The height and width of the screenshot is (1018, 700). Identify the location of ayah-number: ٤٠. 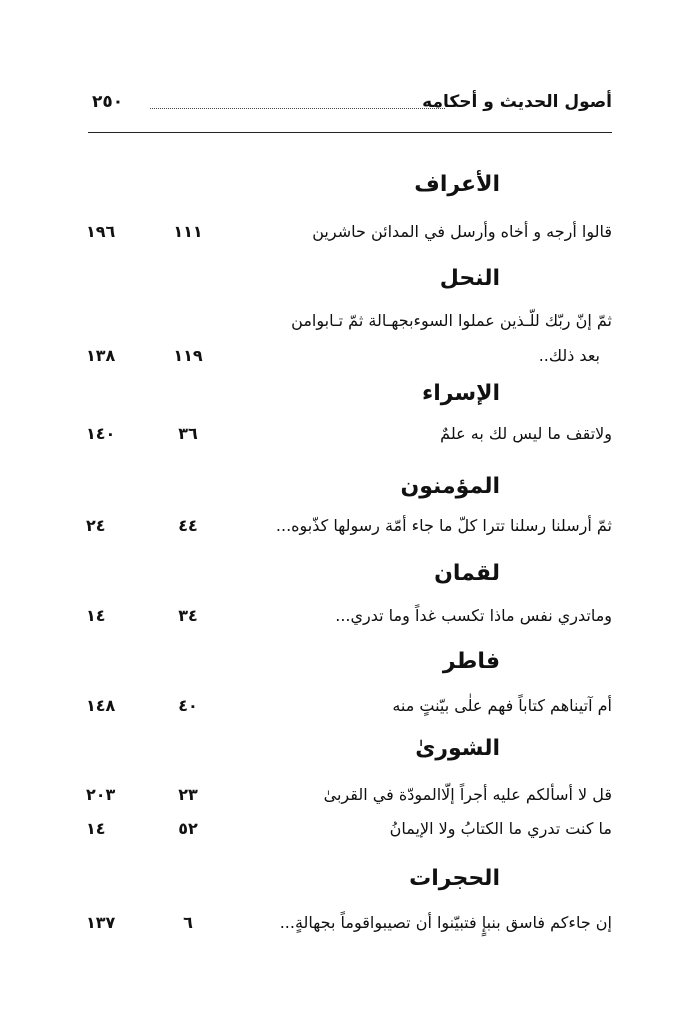
(188, 705).